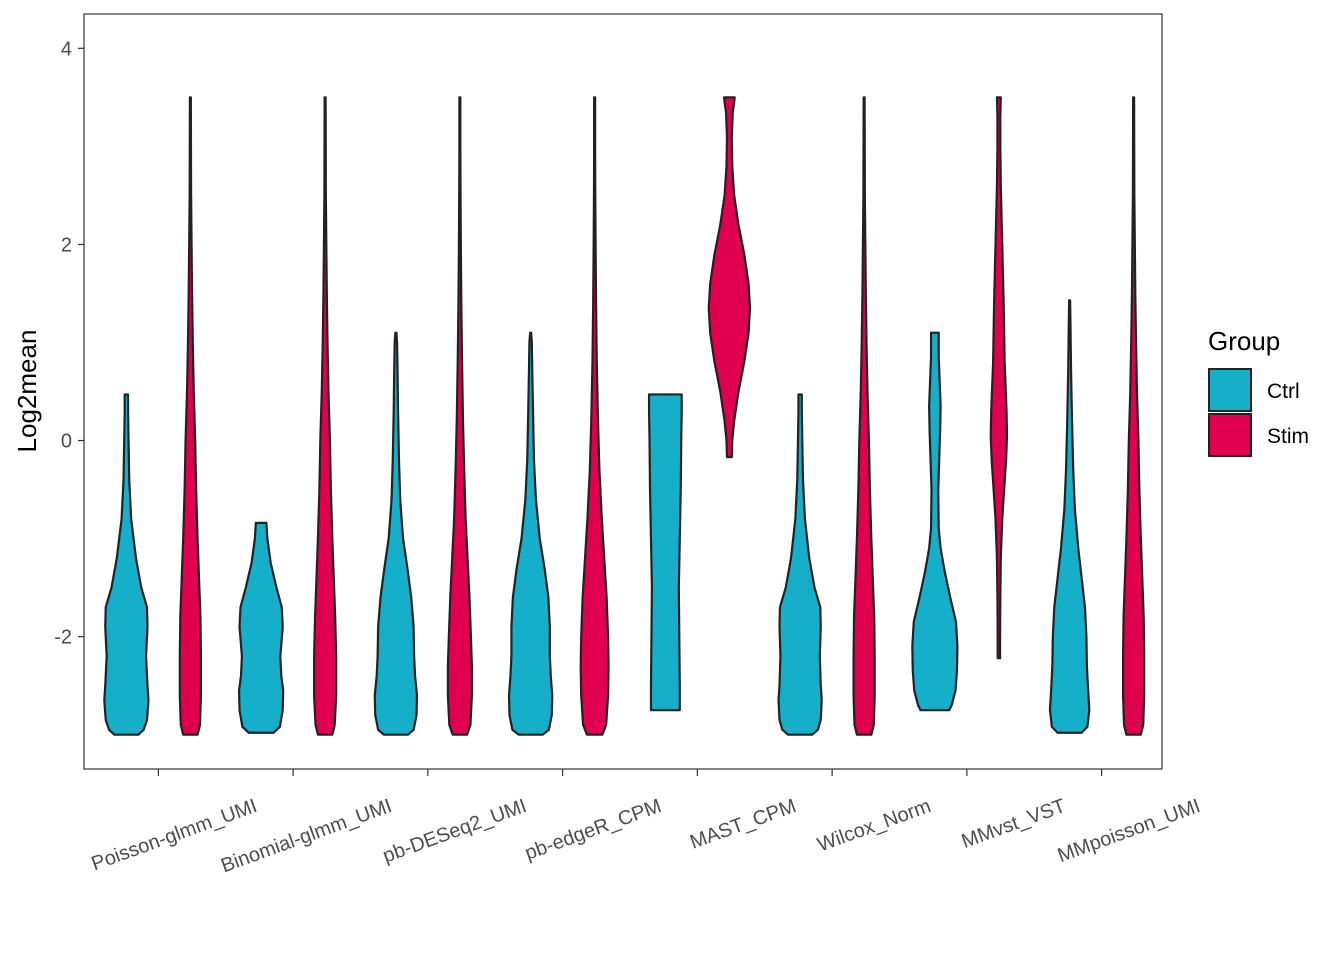 This screenshot has height=960, width=1344. What do you see at coordinates (1244, 341) in the screenshot?
I see `legend-title: Group` at bounding box center [1244, 341].